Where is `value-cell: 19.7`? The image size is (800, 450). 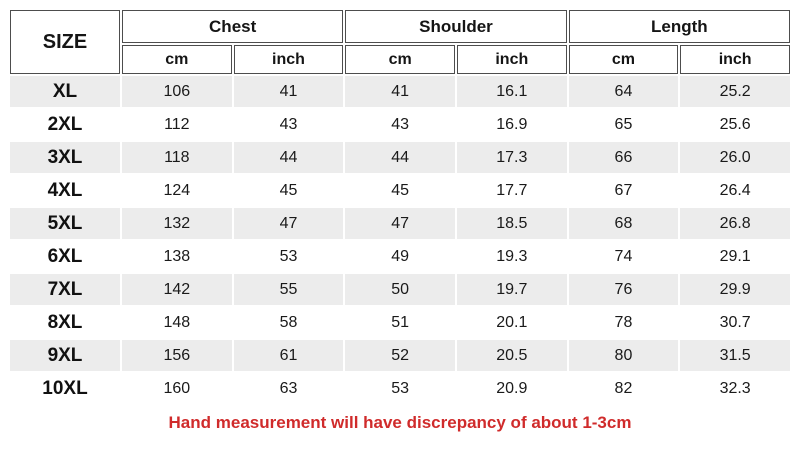
value-cell: 19.7 is located at coordinates (511, 289).